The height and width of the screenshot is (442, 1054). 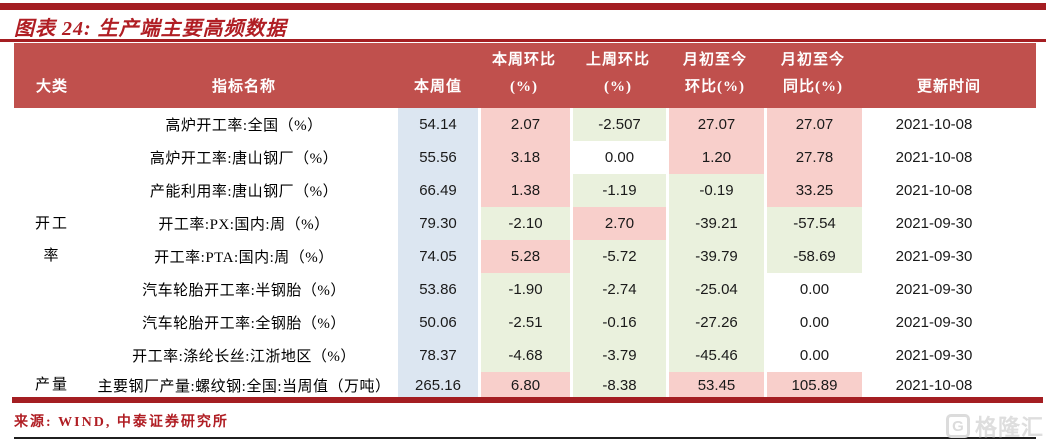 I want to click on wow-cell: 3.18, so click(x=524, y=157).